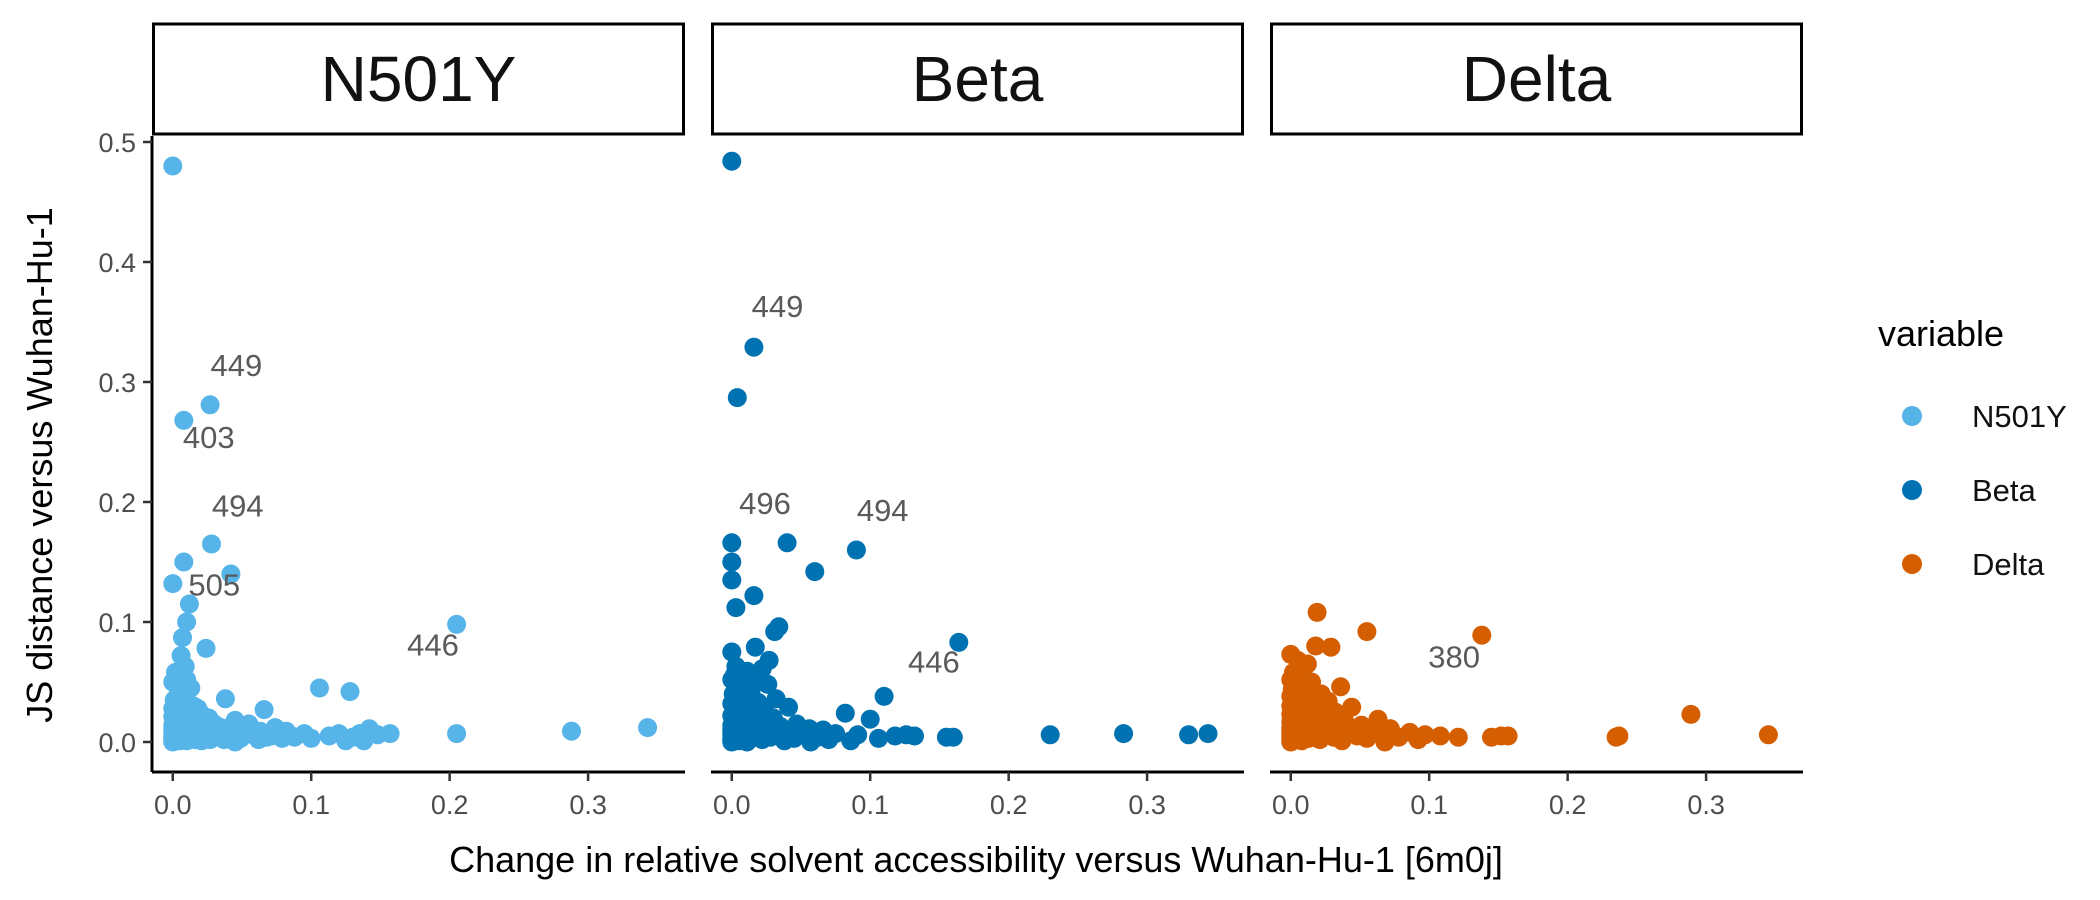  What do you see at coordinates (2019, 416) in the screenshot?
I see `legend-label: N501Y` at bounding box center [2019, 416].